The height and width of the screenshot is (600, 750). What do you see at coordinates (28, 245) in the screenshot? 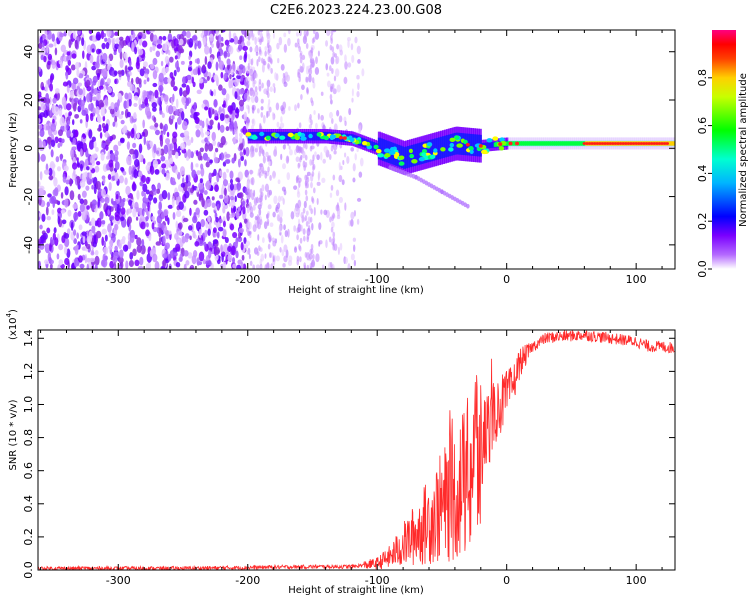
I see `spectrogram-ytick-label: -40` at bounding box center [28, 245].